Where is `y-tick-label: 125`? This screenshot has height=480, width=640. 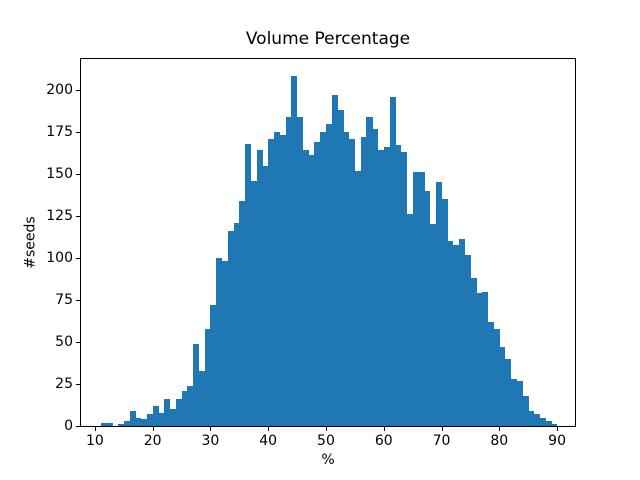 y-tick-label: 125 is located at coordinates (59, 215).